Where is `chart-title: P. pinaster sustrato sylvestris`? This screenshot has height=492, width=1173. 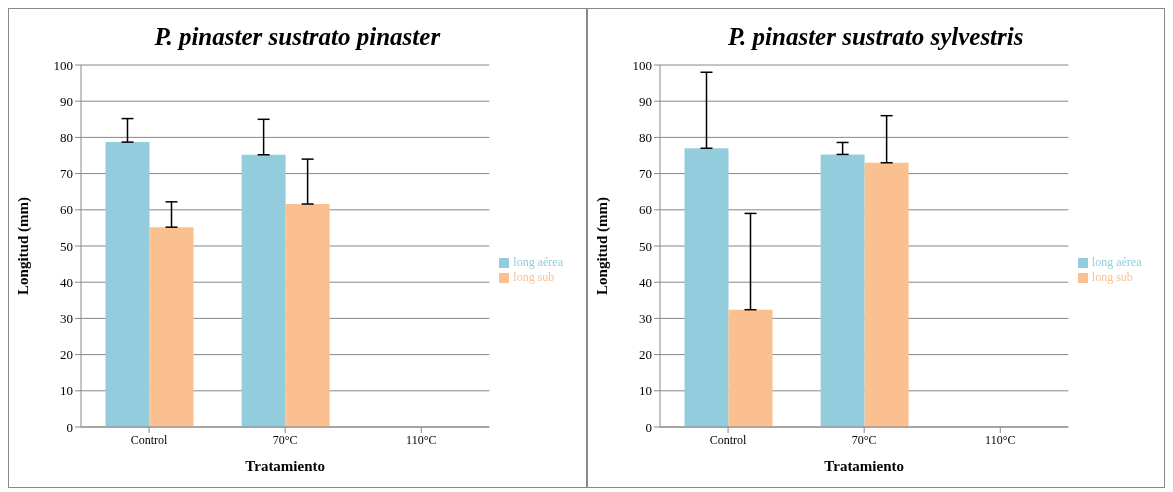
chart-title: P. pinaster sustrato sylvestris is located at coordinates (876, 37).